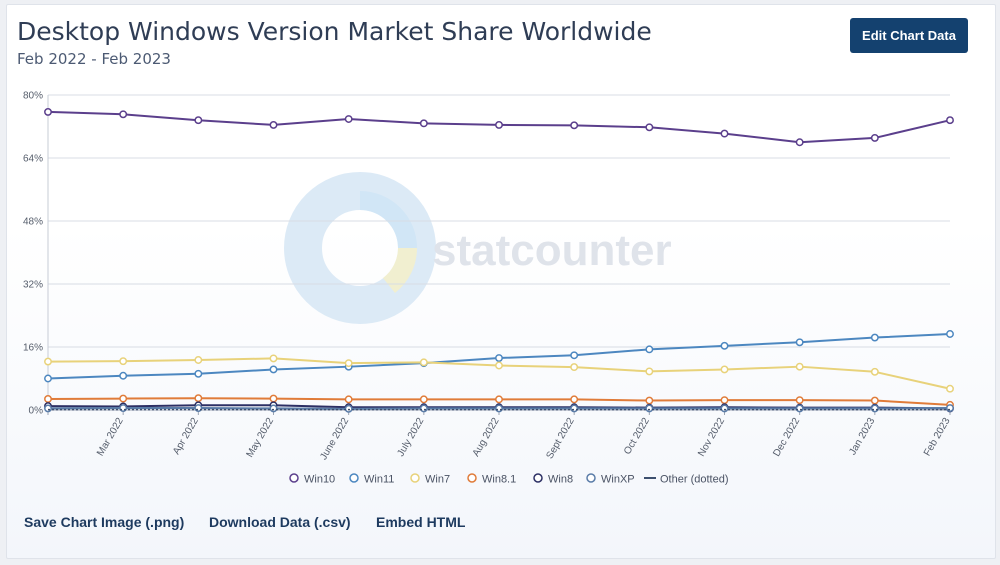 This screenshot has width=1000, height=565. Describe the element at coordinates (33, 348) in the screenshot. I see `y-tick-label: 16%` at that location.